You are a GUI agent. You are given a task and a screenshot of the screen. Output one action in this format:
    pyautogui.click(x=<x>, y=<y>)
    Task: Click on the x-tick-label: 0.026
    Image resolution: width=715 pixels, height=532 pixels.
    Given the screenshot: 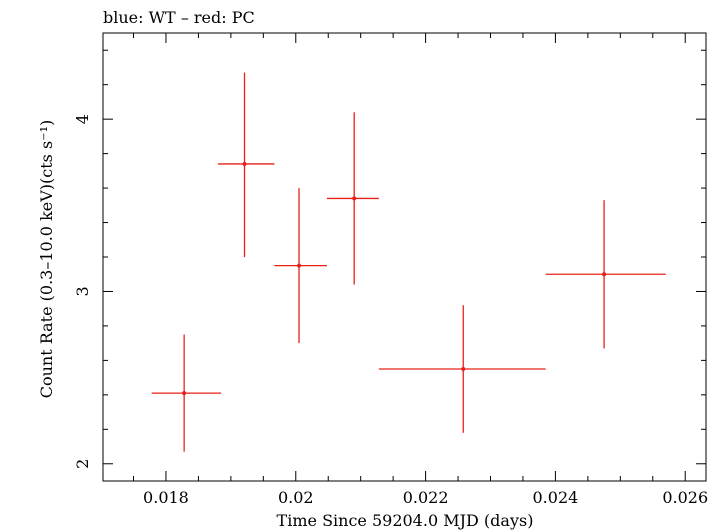 What is the action you would take?
    pyautogui.click(x=685, y=497)
    